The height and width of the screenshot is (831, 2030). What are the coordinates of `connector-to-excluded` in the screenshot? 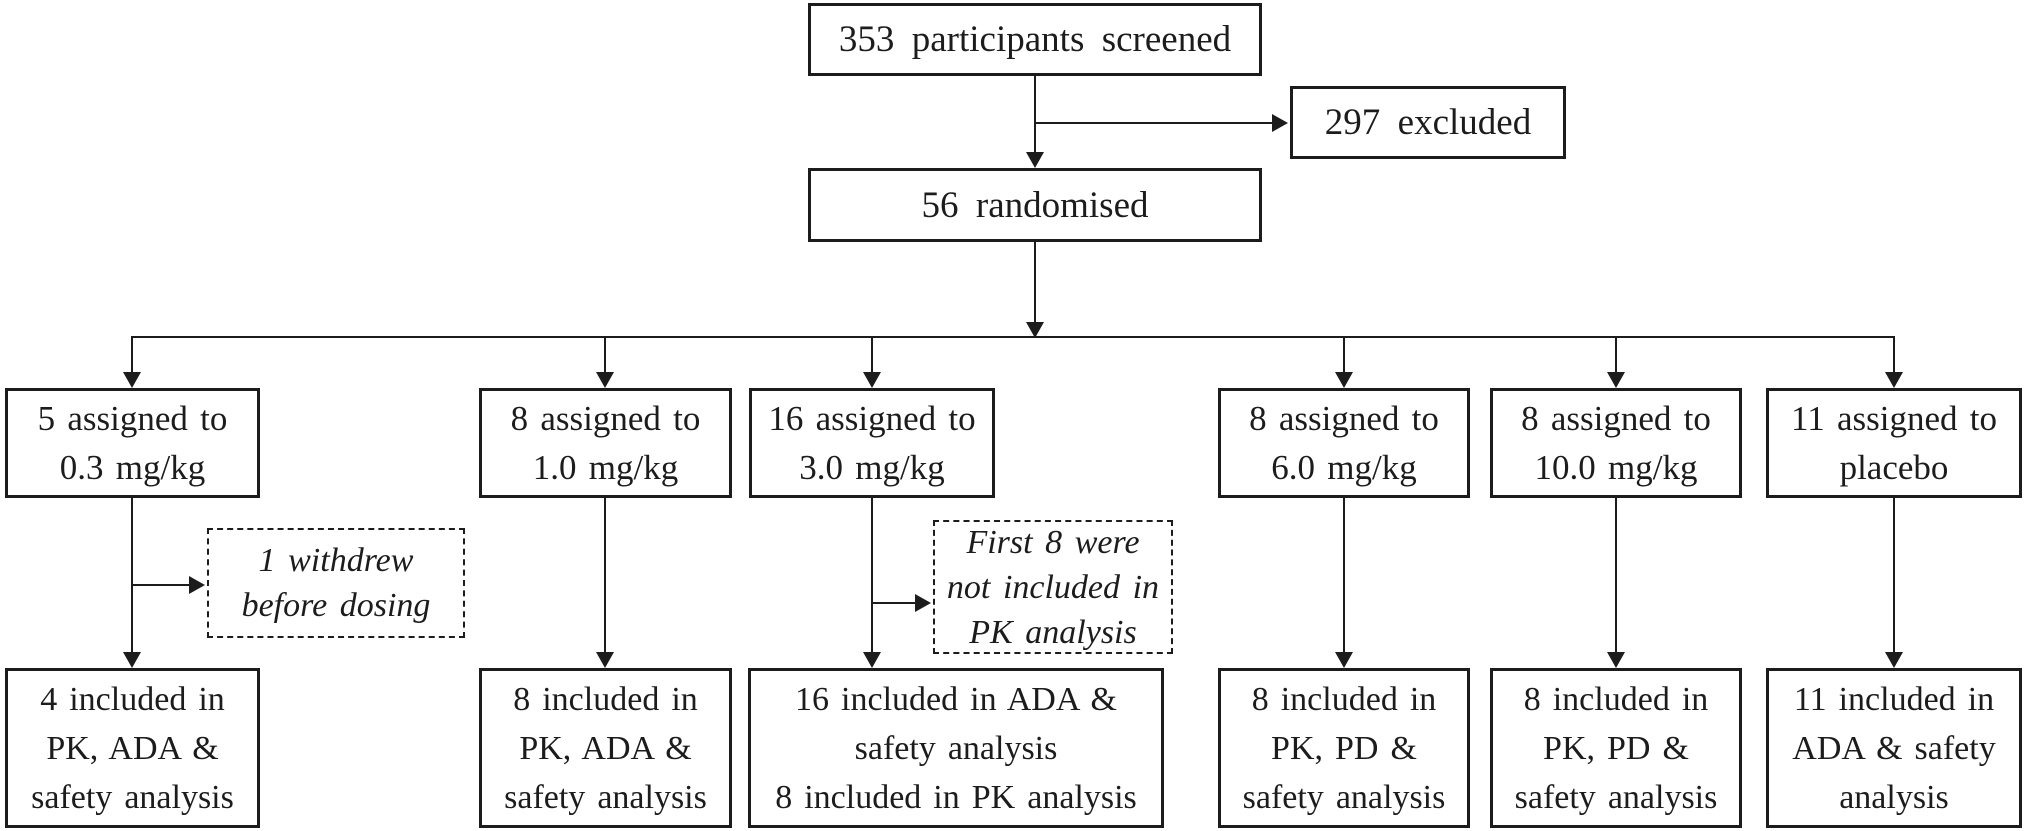 It's located at (1154, 123).